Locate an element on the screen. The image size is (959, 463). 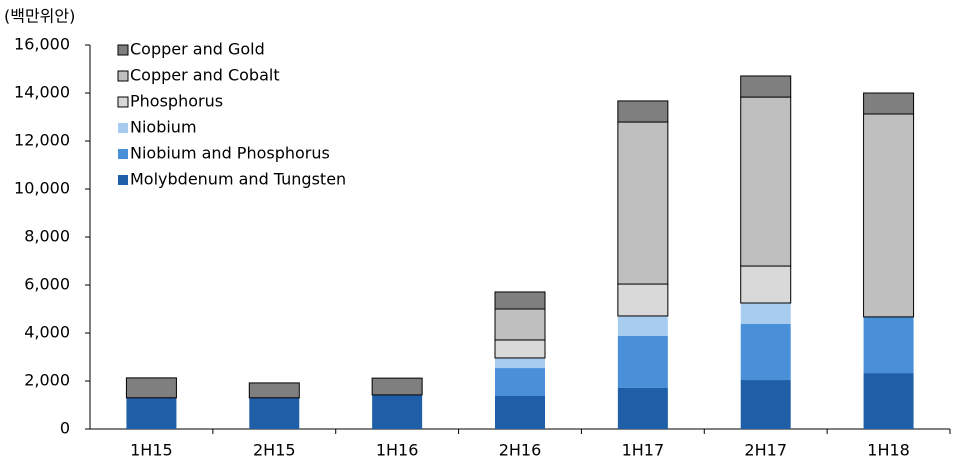
x-tick-label: 2H17 is located at coordinates (765, 450).